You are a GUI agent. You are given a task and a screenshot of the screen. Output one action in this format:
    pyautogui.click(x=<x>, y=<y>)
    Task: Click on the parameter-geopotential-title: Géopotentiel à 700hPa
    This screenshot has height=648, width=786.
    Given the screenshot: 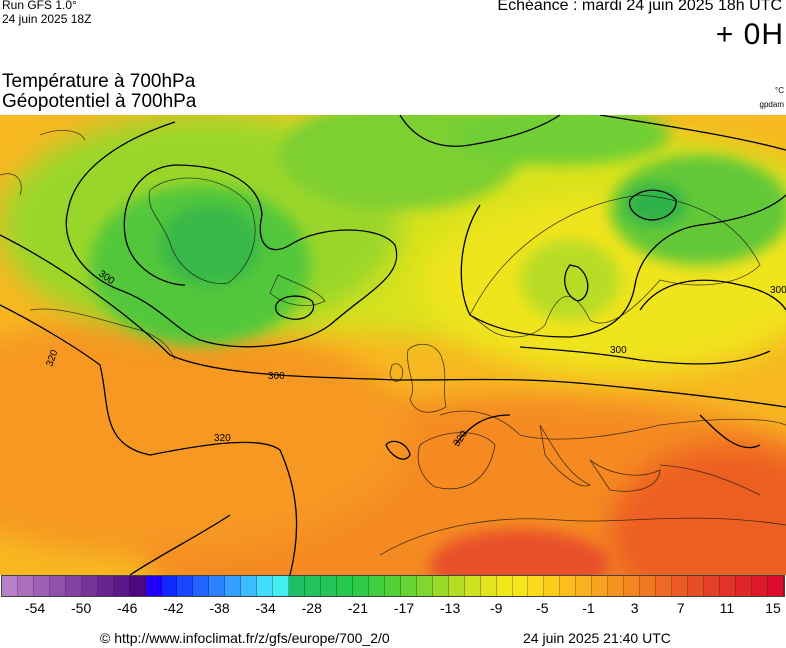 What is the action you would take?
    pyautogui.click(x=99, y=101)
    